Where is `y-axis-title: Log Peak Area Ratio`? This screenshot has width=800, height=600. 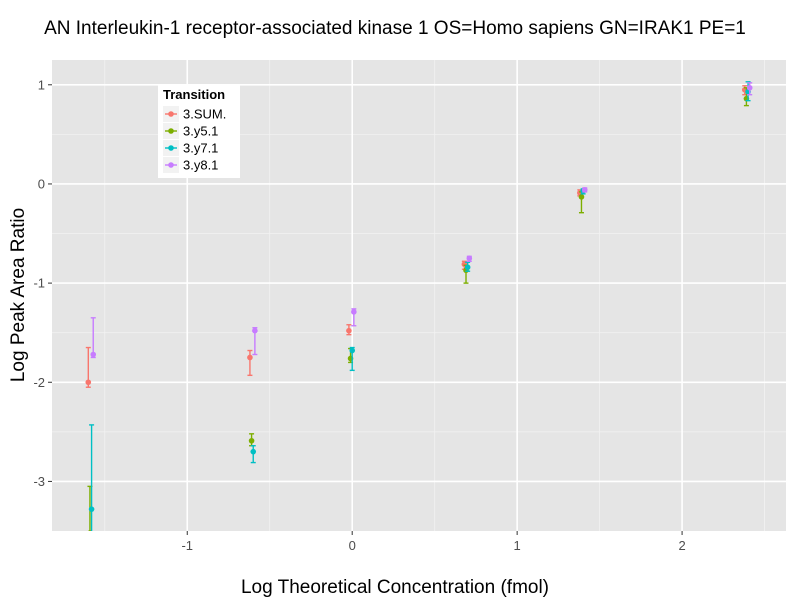 y-axis-title: Log Peak Area Ratio is located at coordinates (18, 295).